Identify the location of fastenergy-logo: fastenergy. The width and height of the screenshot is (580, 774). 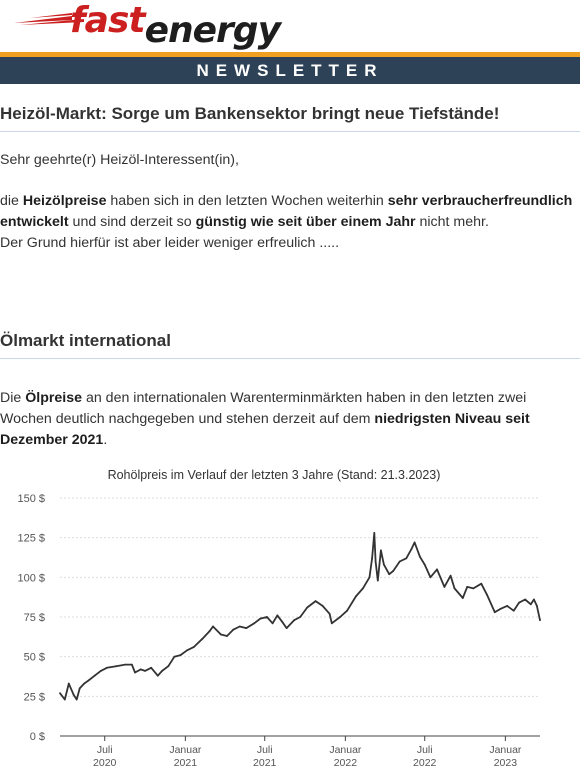
(164, 25).